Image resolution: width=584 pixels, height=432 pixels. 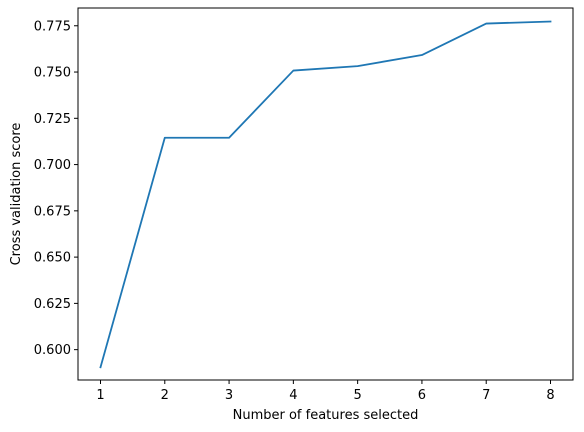 What do you see at coordinates (52, 350) in the screenshot?
I see `y-tick-label: 0.600` at bounding box center [52, 350].